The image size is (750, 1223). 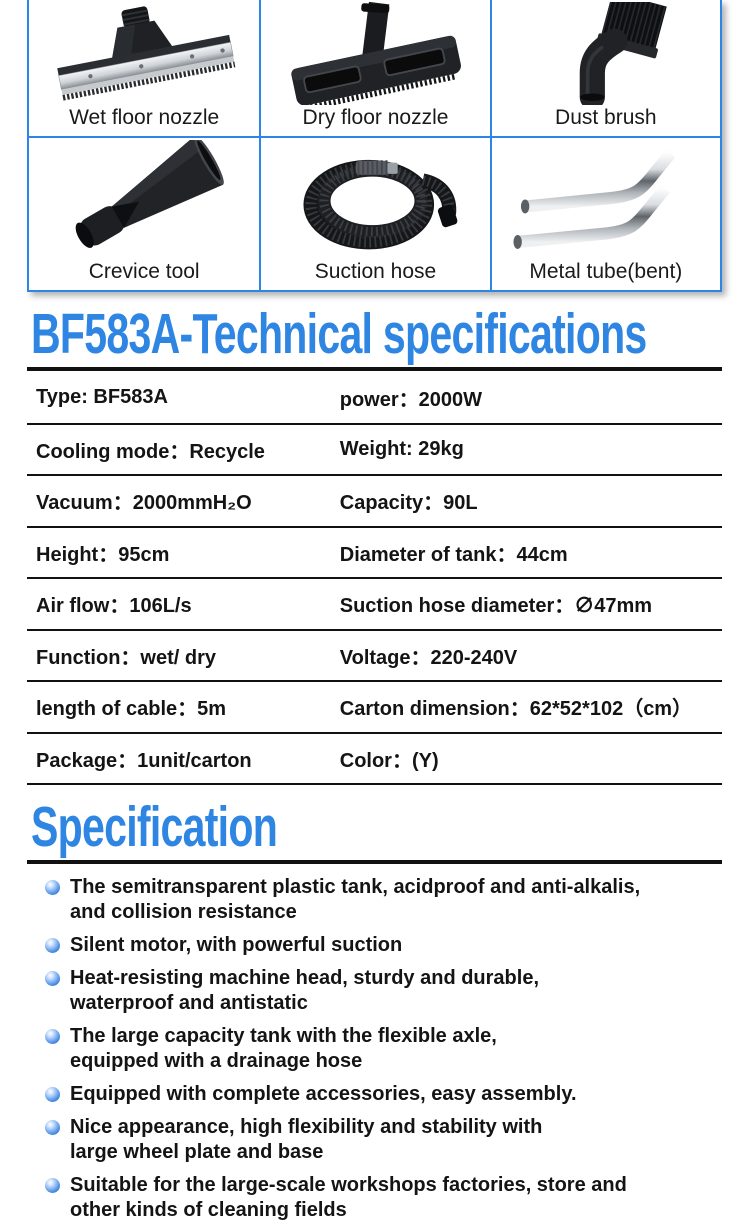 I want to click on spec-row-cooling-weight: Cooling mode：Recycle Weight: 29kg, so click(x=374, y=450).